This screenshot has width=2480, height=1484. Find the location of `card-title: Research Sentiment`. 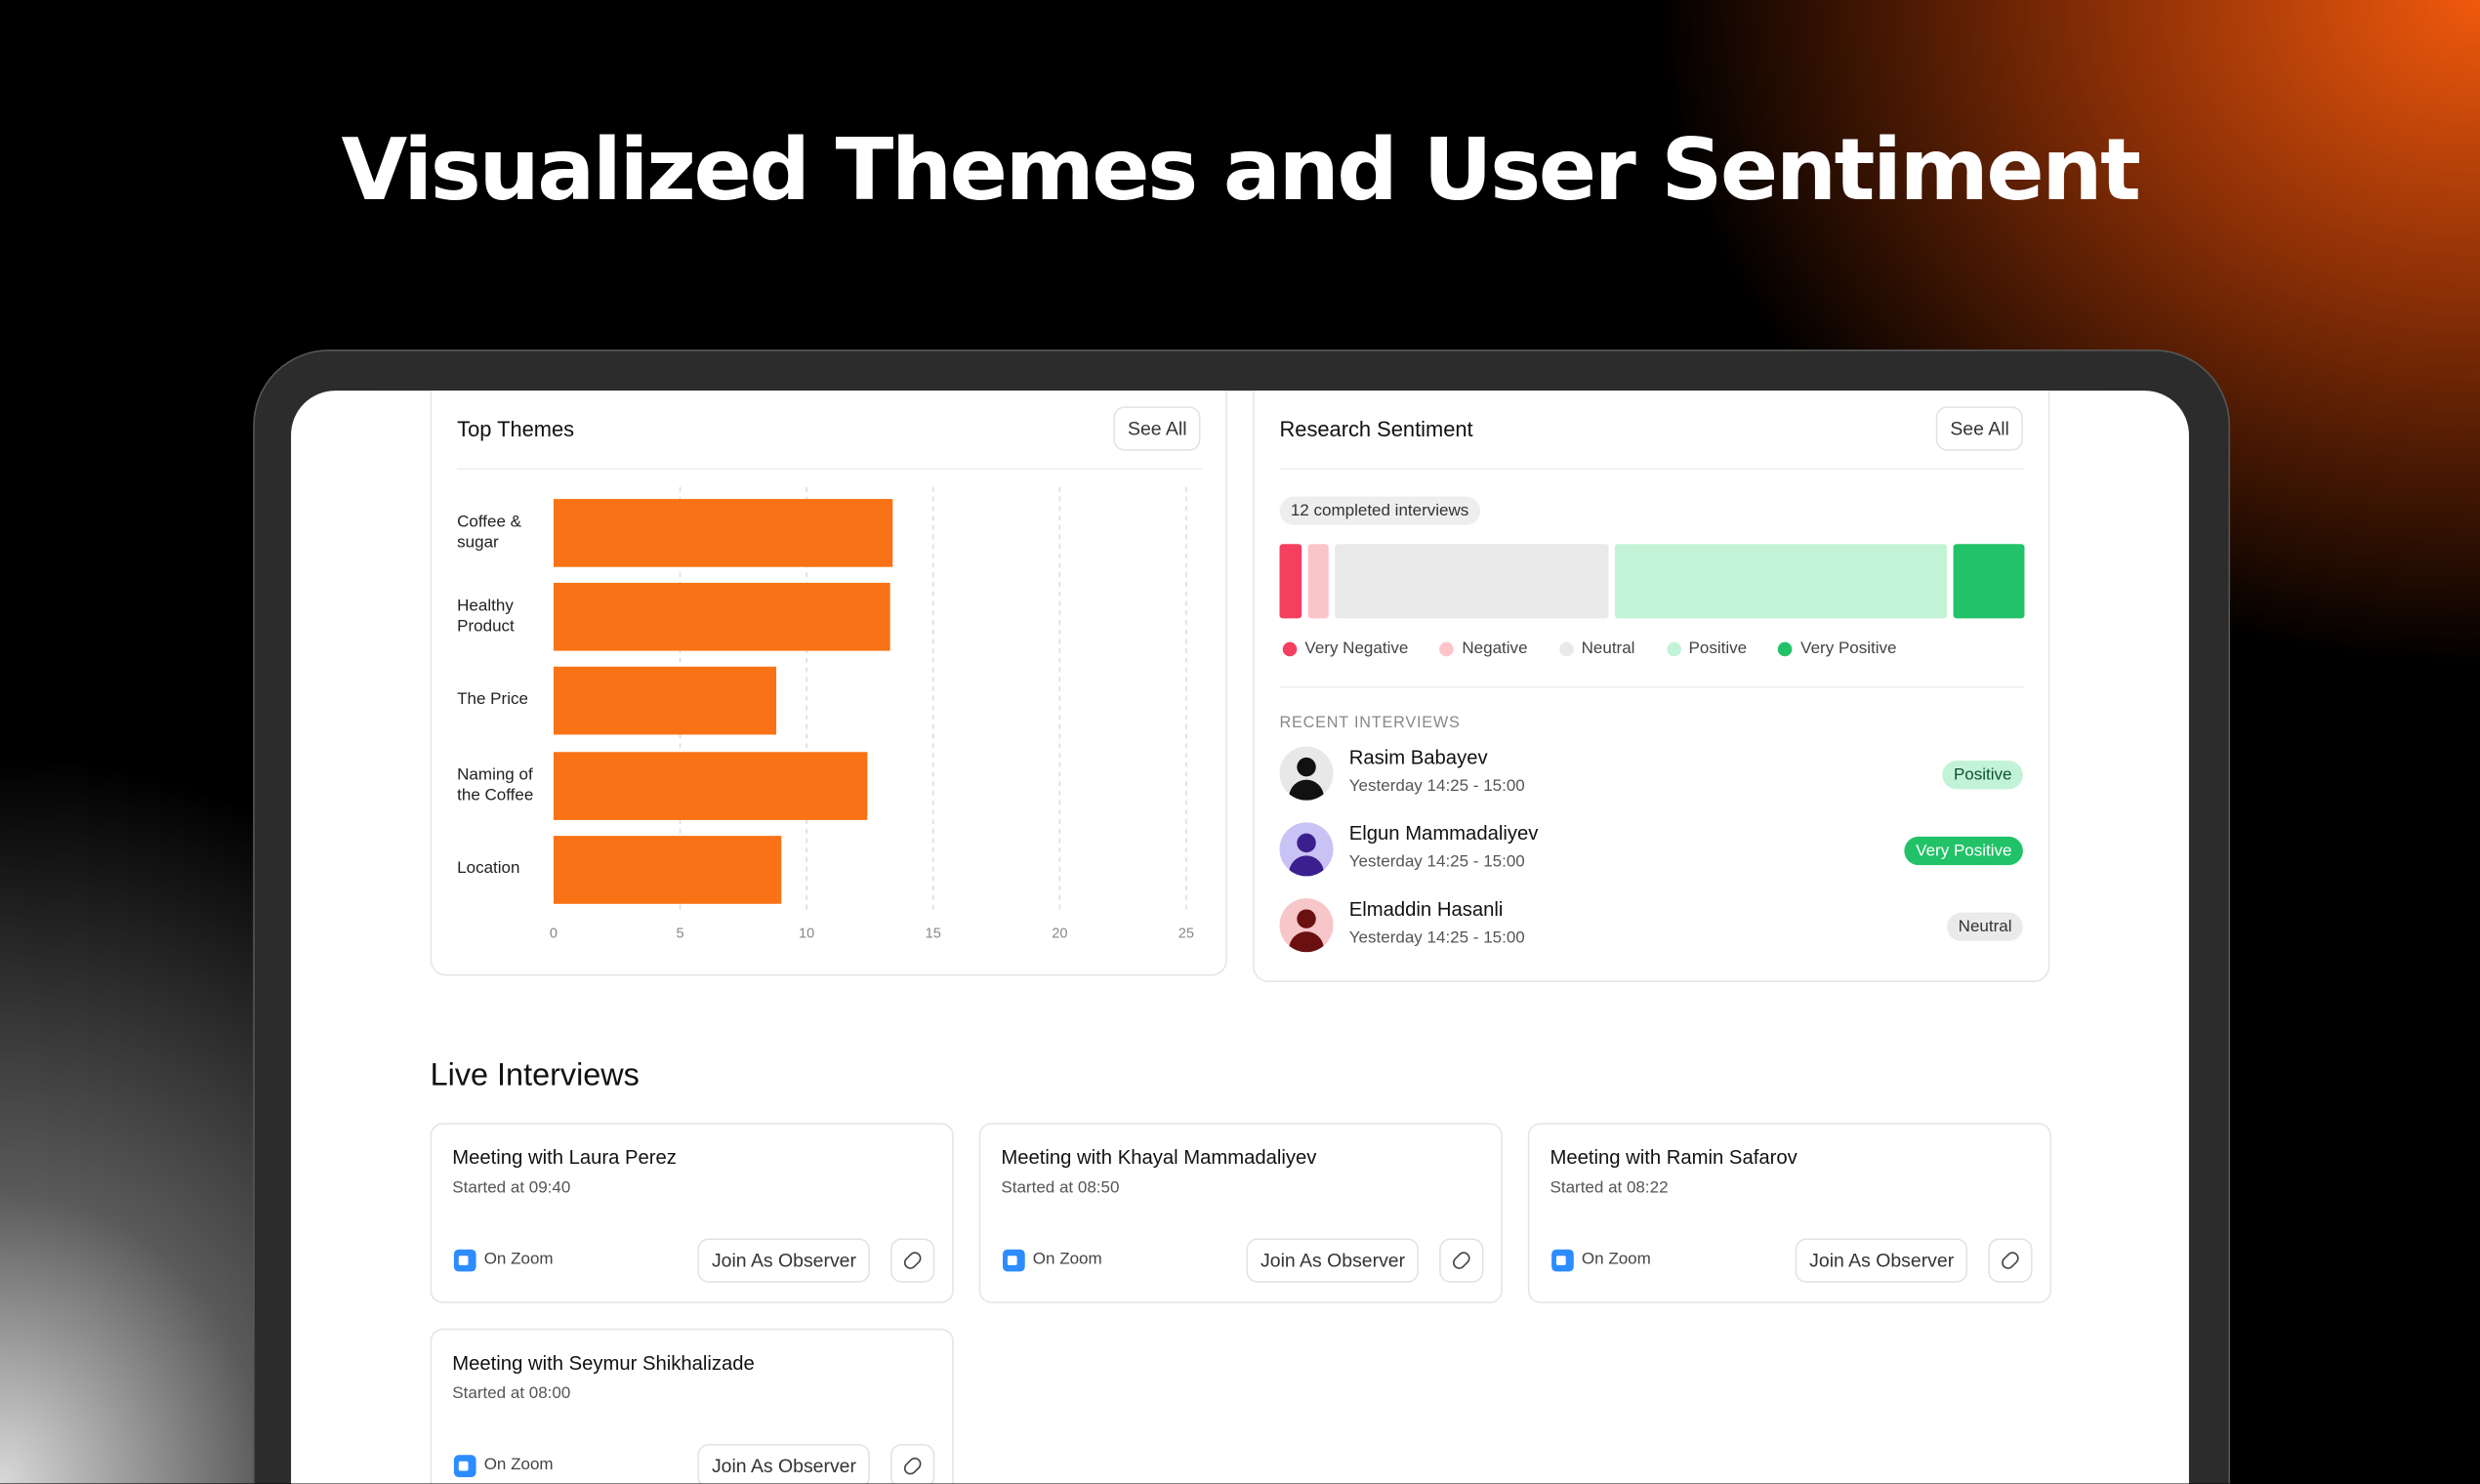

card-title: Research Sentiment is located at coordinates (1376, 429).